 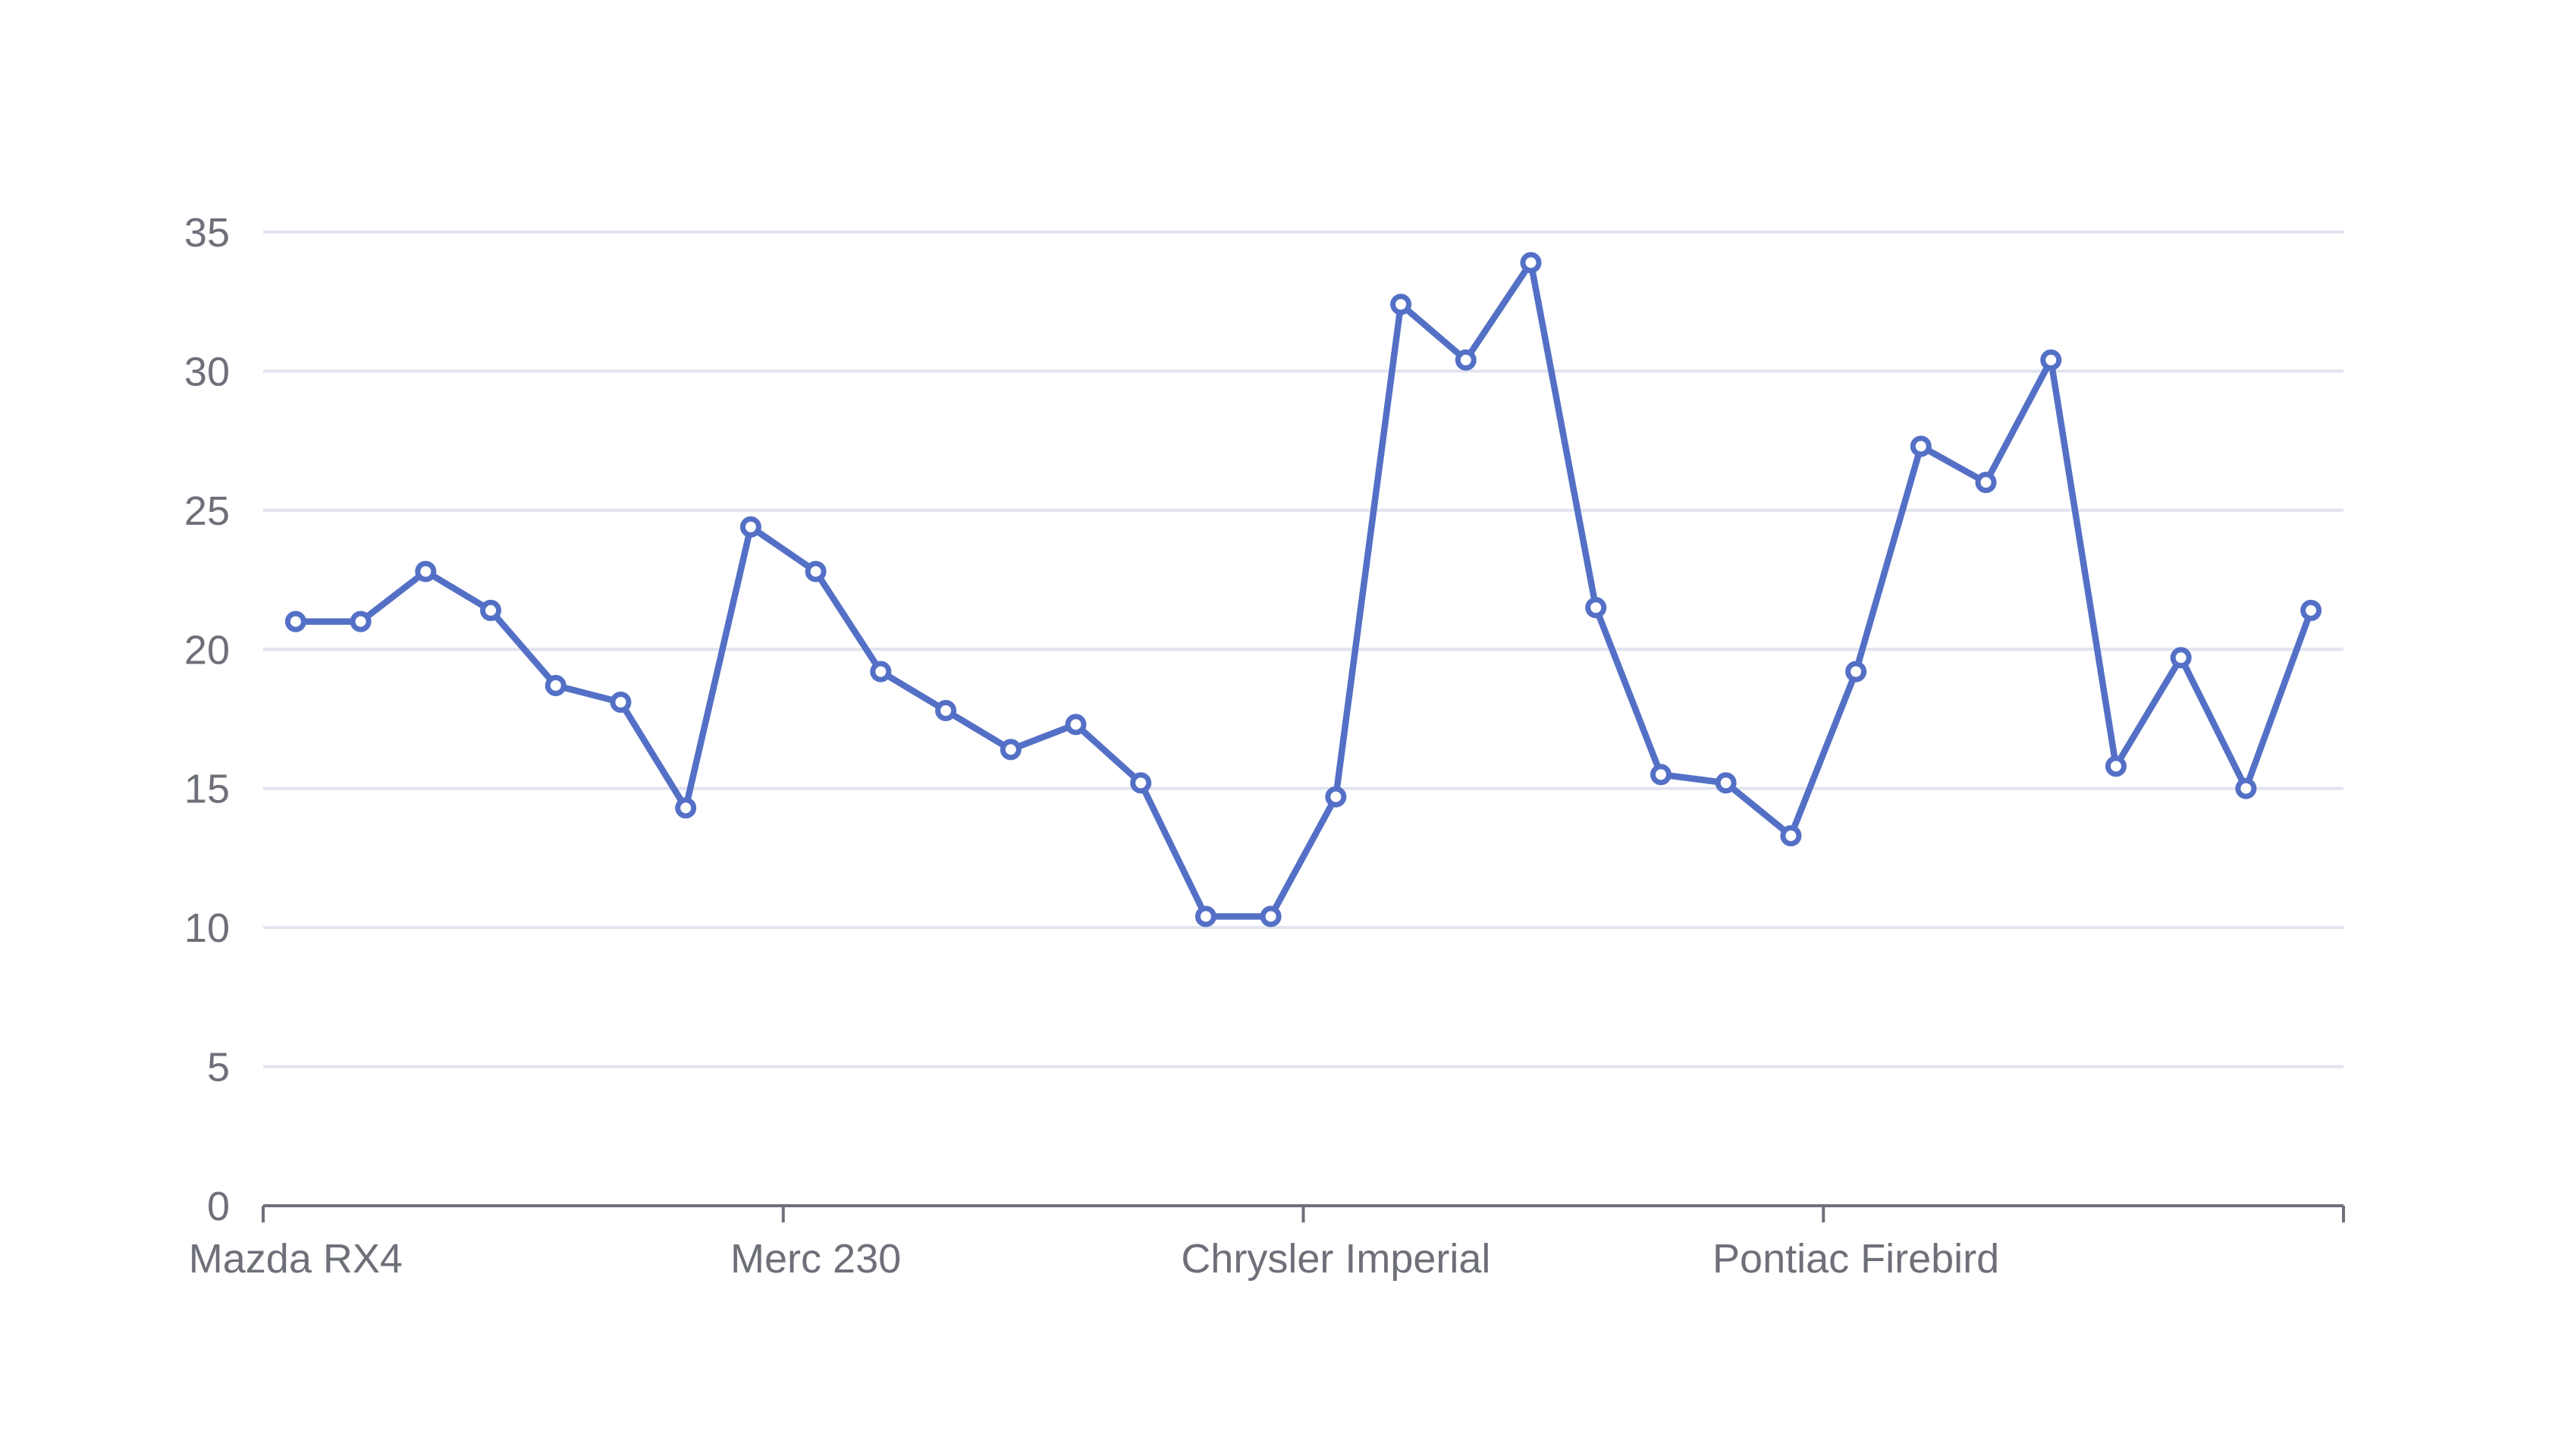 I want to click on y-tick-label-35: 35, so click(x=207, y=233).